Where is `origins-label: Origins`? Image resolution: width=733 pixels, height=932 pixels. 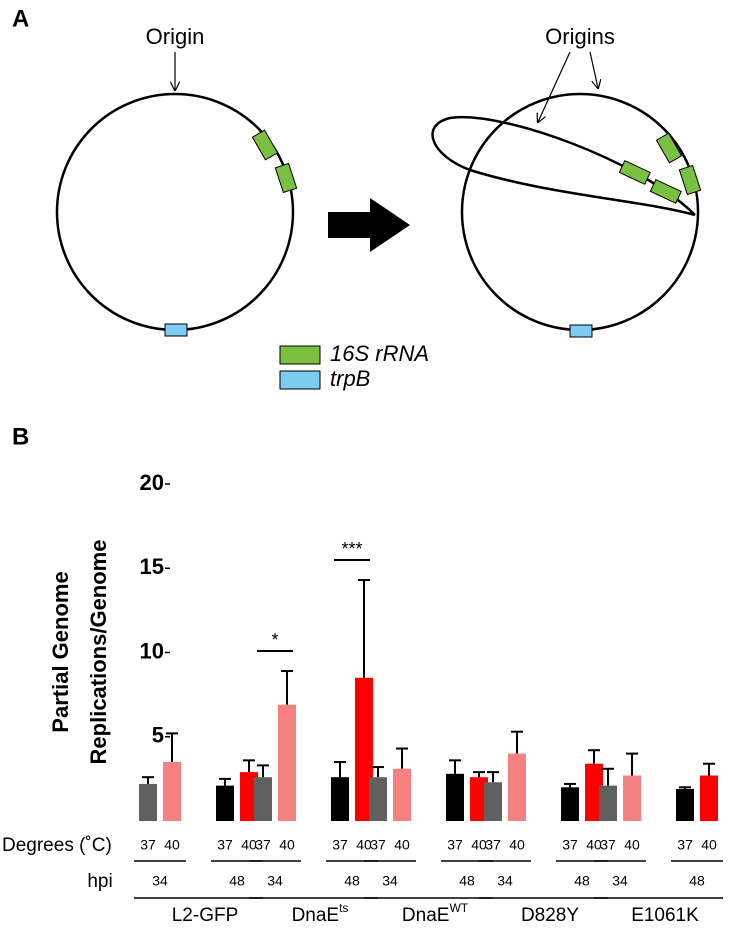 origins-label: Origins is located at coordinates (580, 36).